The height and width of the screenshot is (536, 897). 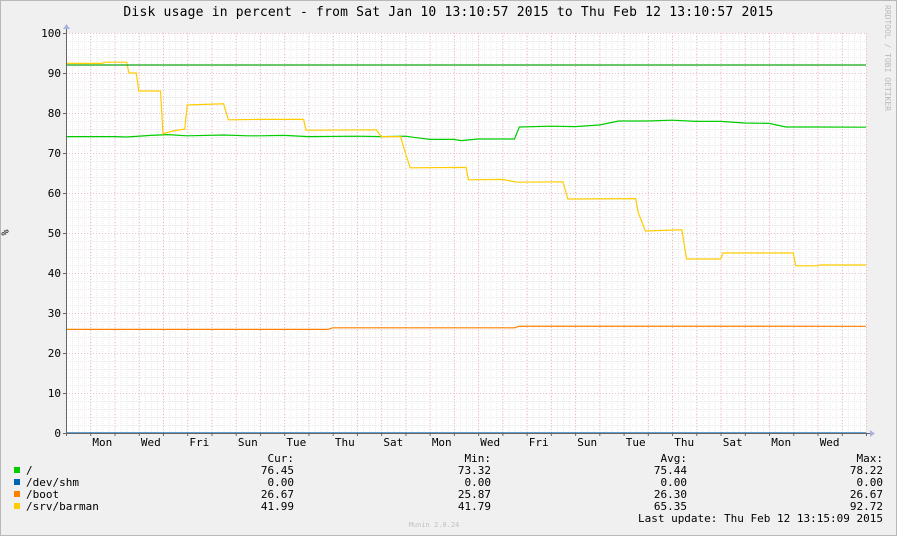 I want to click on munin-version: Munin 2.0.24, so click(x=434, y=525).